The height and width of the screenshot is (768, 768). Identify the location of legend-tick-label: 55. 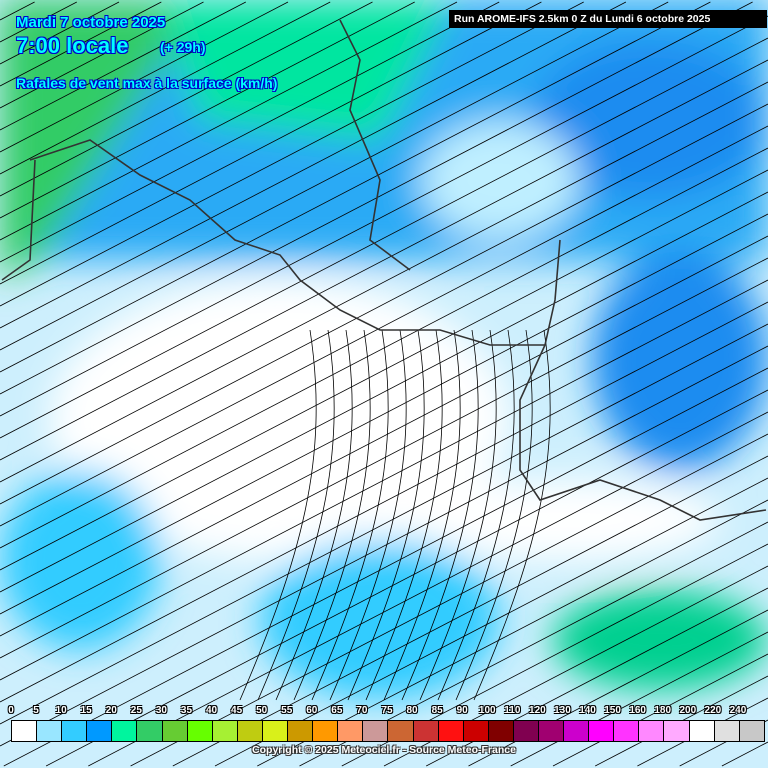
(287, 710).